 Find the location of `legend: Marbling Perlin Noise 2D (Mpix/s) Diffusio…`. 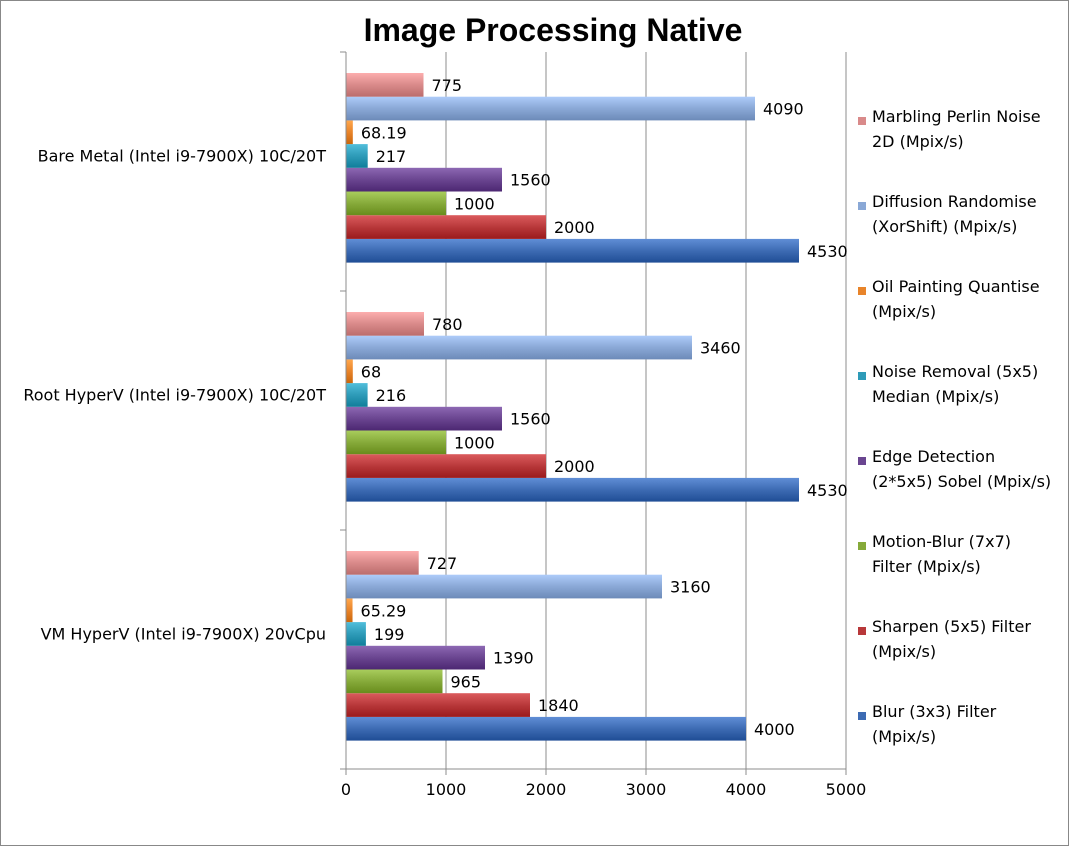

legend: Marbling Perlin Noise 2D (Mpix/s) Diffusio… is located at coordinates (954, 426).